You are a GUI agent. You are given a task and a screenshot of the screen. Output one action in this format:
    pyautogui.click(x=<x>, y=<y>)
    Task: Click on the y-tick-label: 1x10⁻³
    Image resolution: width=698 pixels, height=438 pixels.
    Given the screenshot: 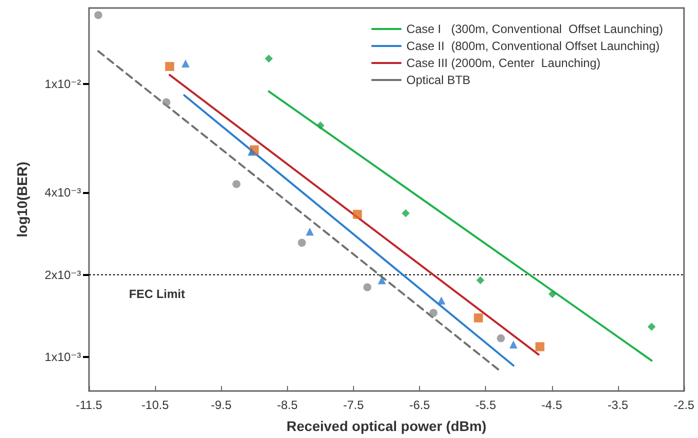 What is the action you would take?
    pyautogui.click(x=62, y=357)
    